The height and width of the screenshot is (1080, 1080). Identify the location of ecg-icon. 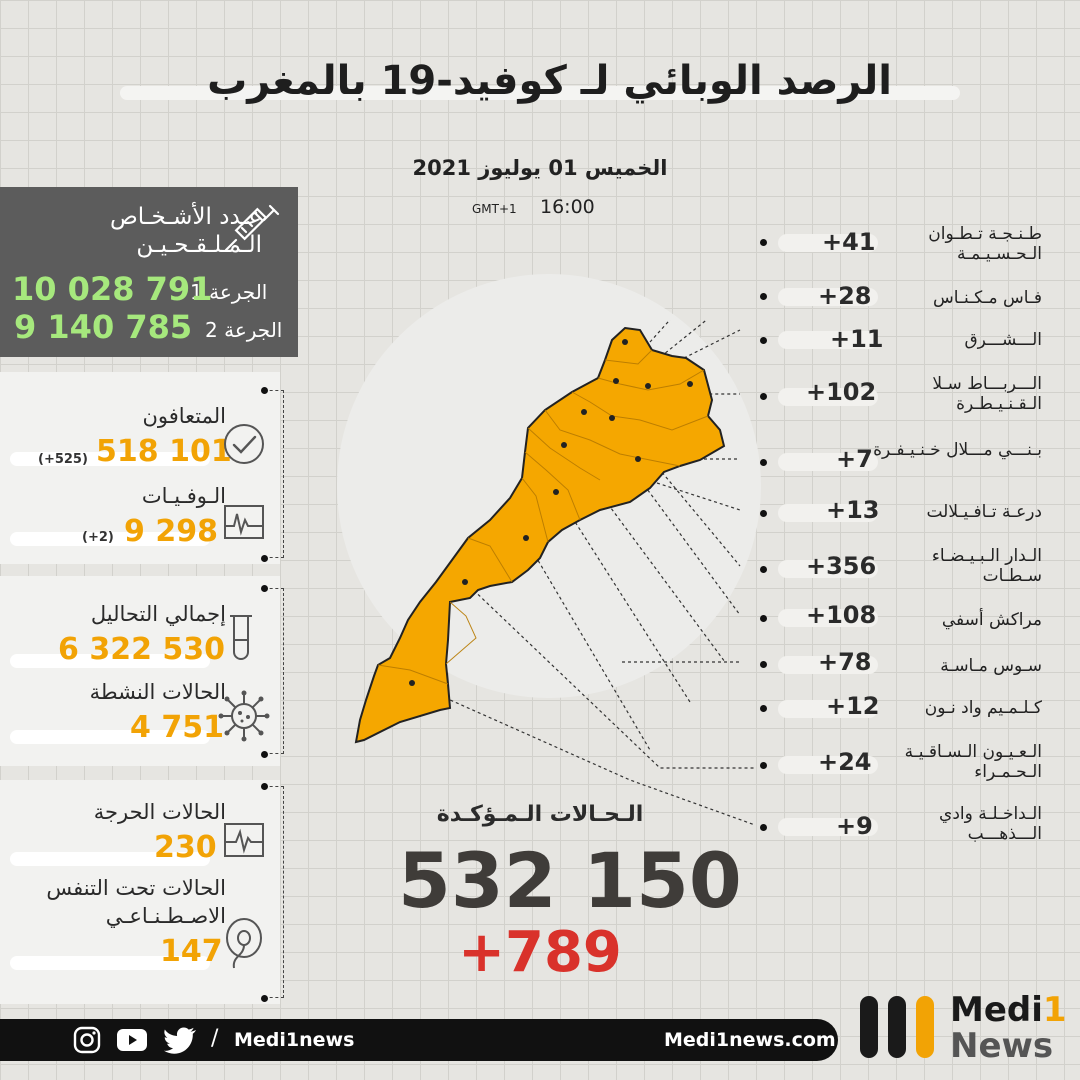
(244, 522).